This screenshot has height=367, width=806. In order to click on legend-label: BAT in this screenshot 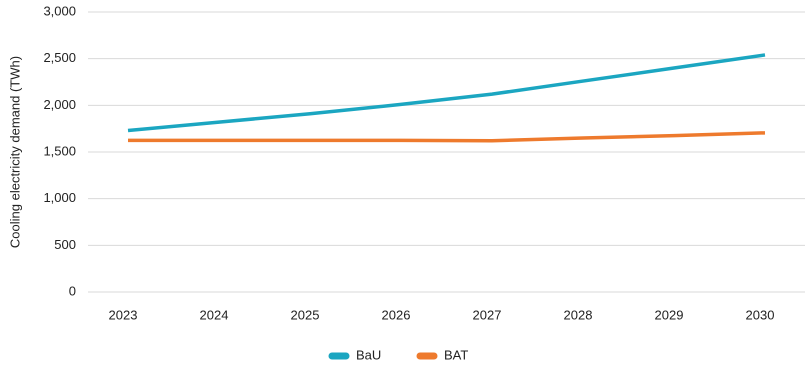, I will do `click(456, 354)`.